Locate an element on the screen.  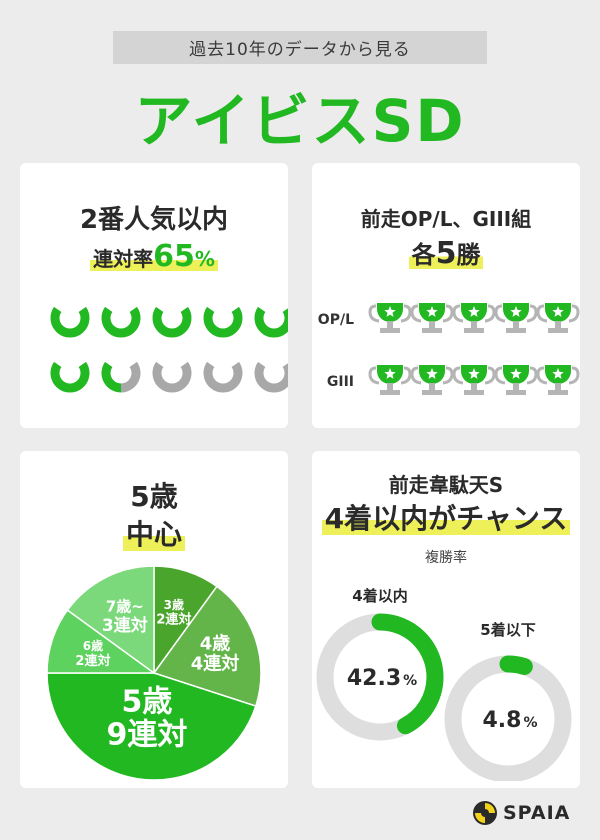
popularity-heading: 2番人気以内 is located at coordinates (154, 217).